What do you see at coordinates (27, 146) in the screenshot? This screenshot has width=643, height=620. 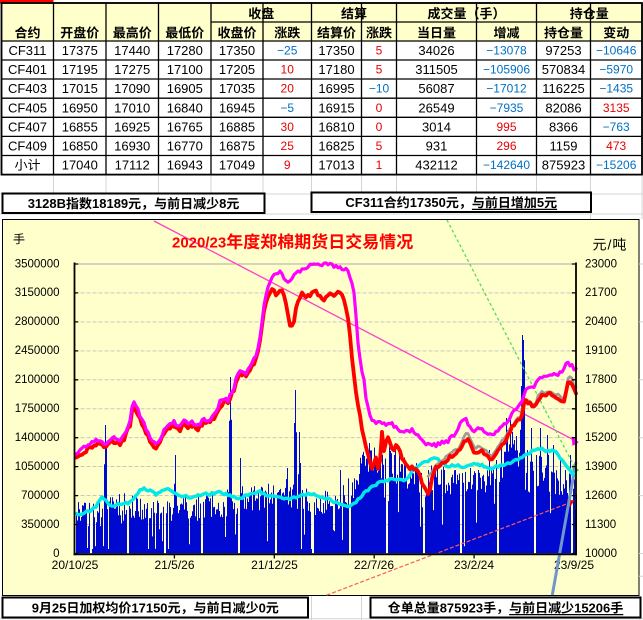 I see `svg-text: CF409` at bounding box center [27, 146].